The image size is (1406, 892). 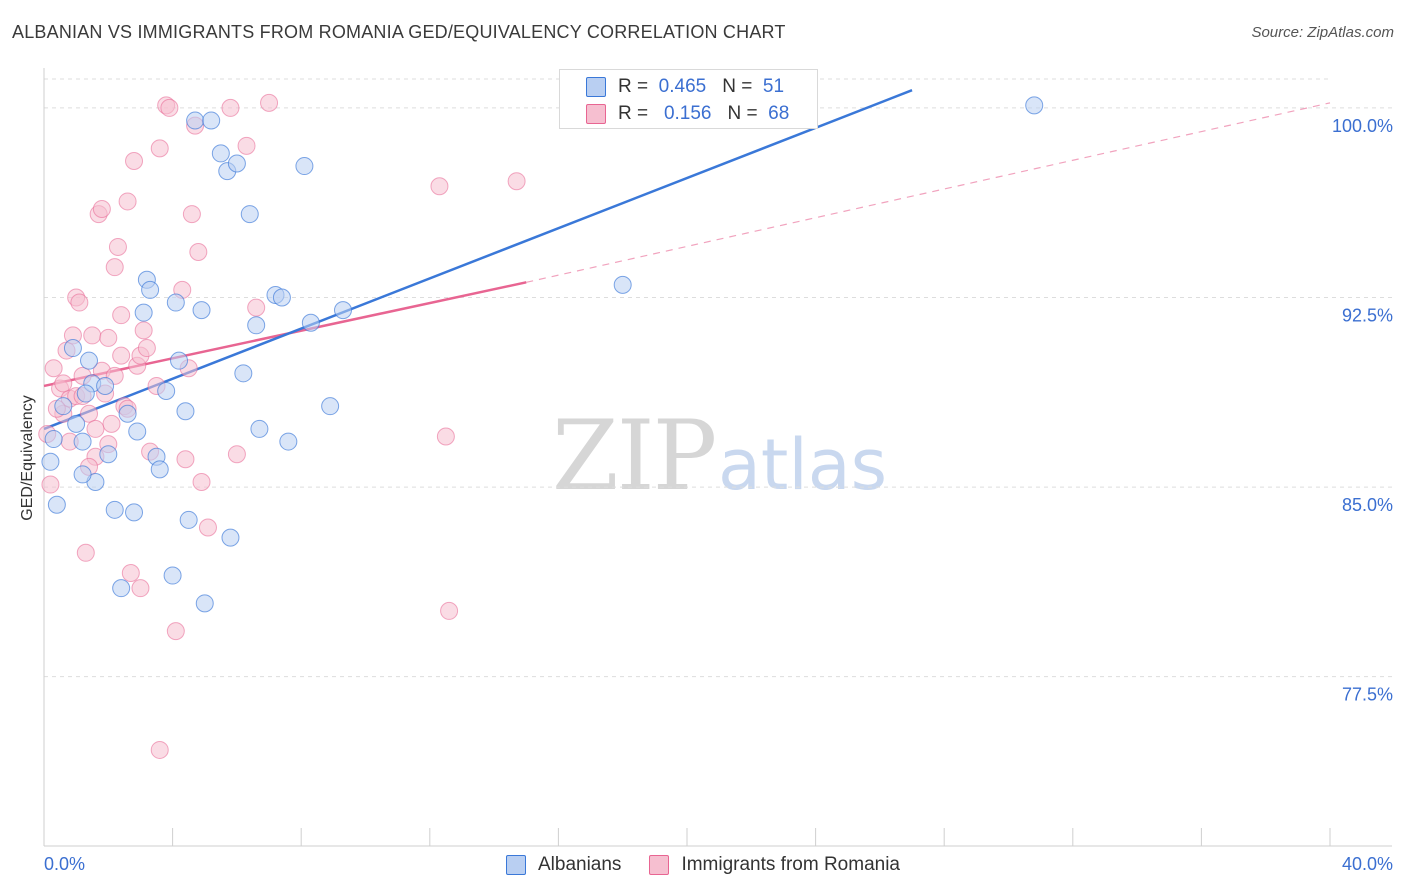 What do you see at coordinates (27, 457) in the screenshot?
I see `y-axis-label: GED/Equivalency` at bounding box center [27, 457].